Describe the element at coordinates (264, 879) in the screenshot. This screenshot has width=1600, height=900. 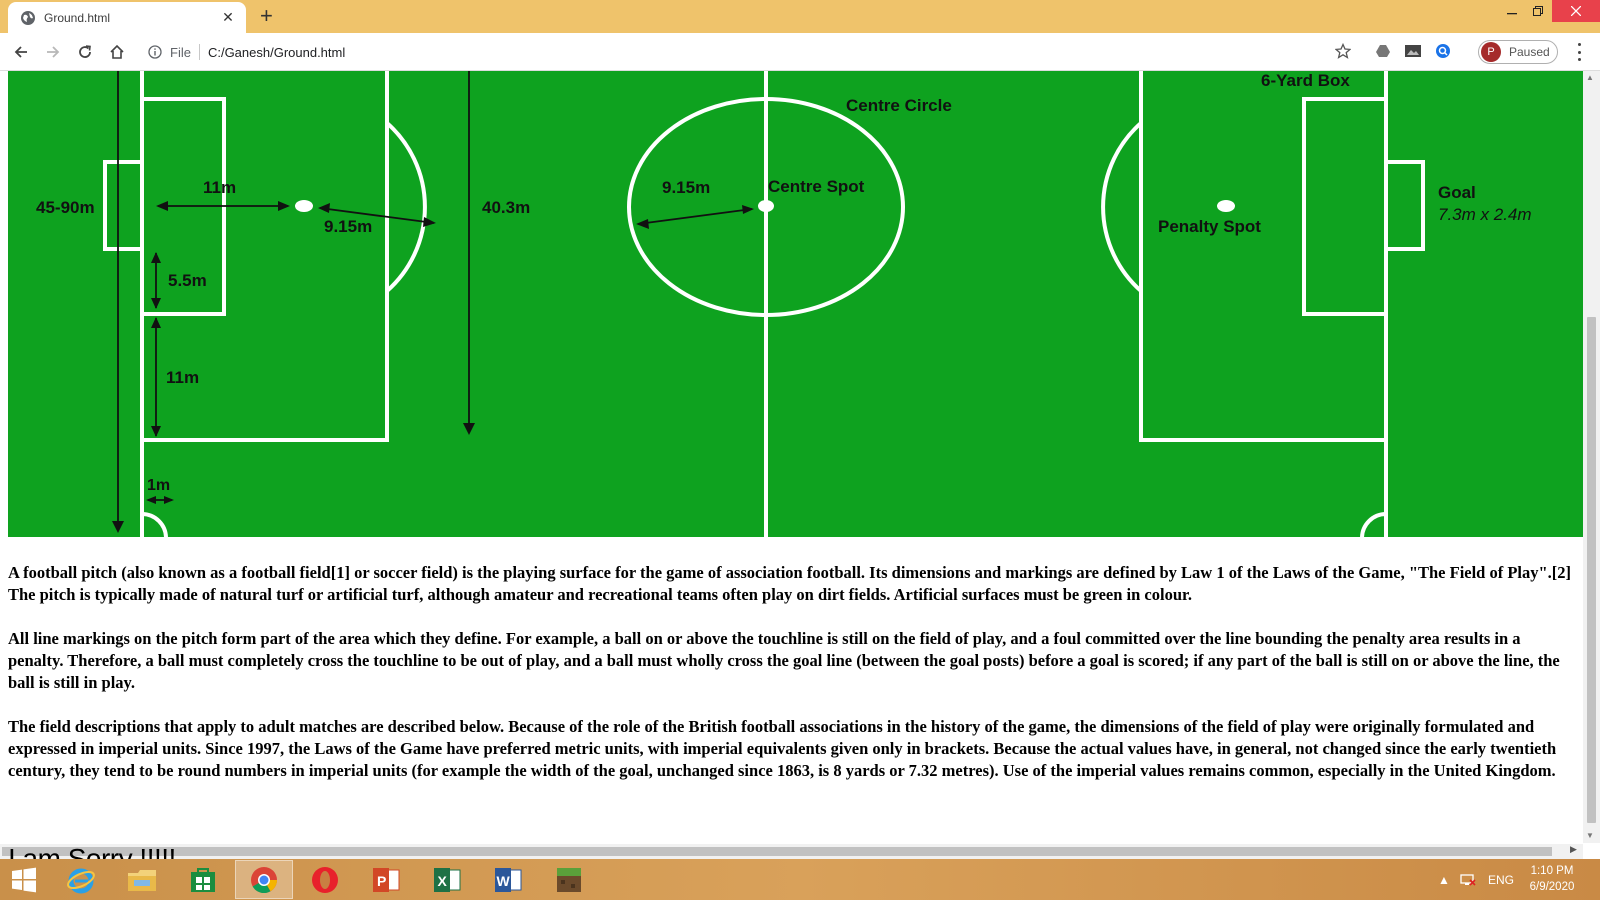
I see `chrome-icon` at that location.